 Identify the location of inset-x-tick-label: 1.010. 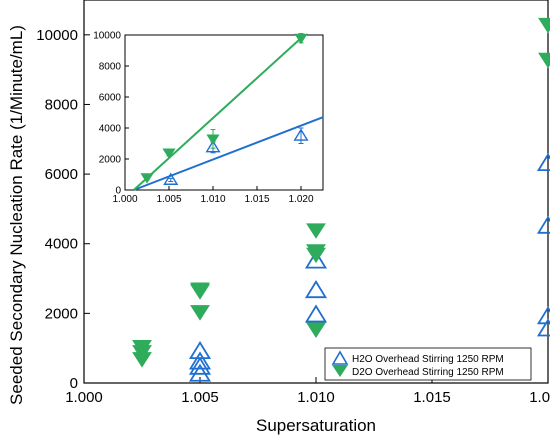
(212, 199).